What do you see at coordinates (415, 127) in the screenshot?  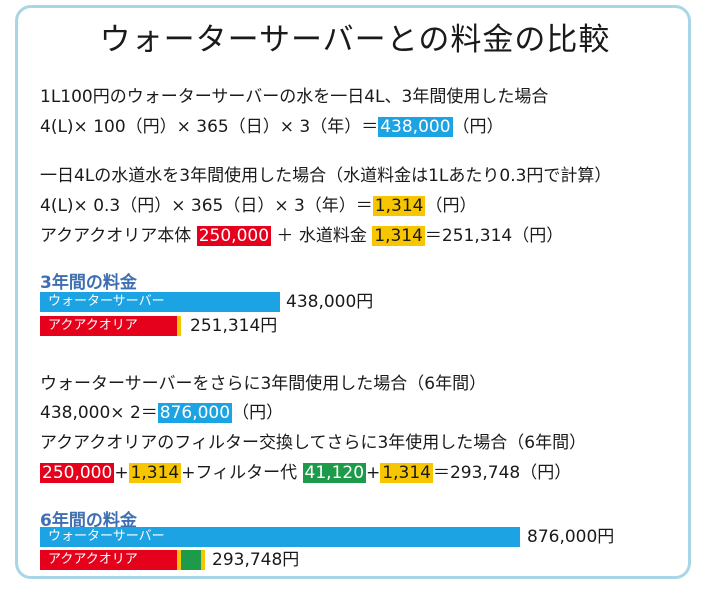 I see `formula-result-highlight: 438,000` at bounding box center [415, 127].